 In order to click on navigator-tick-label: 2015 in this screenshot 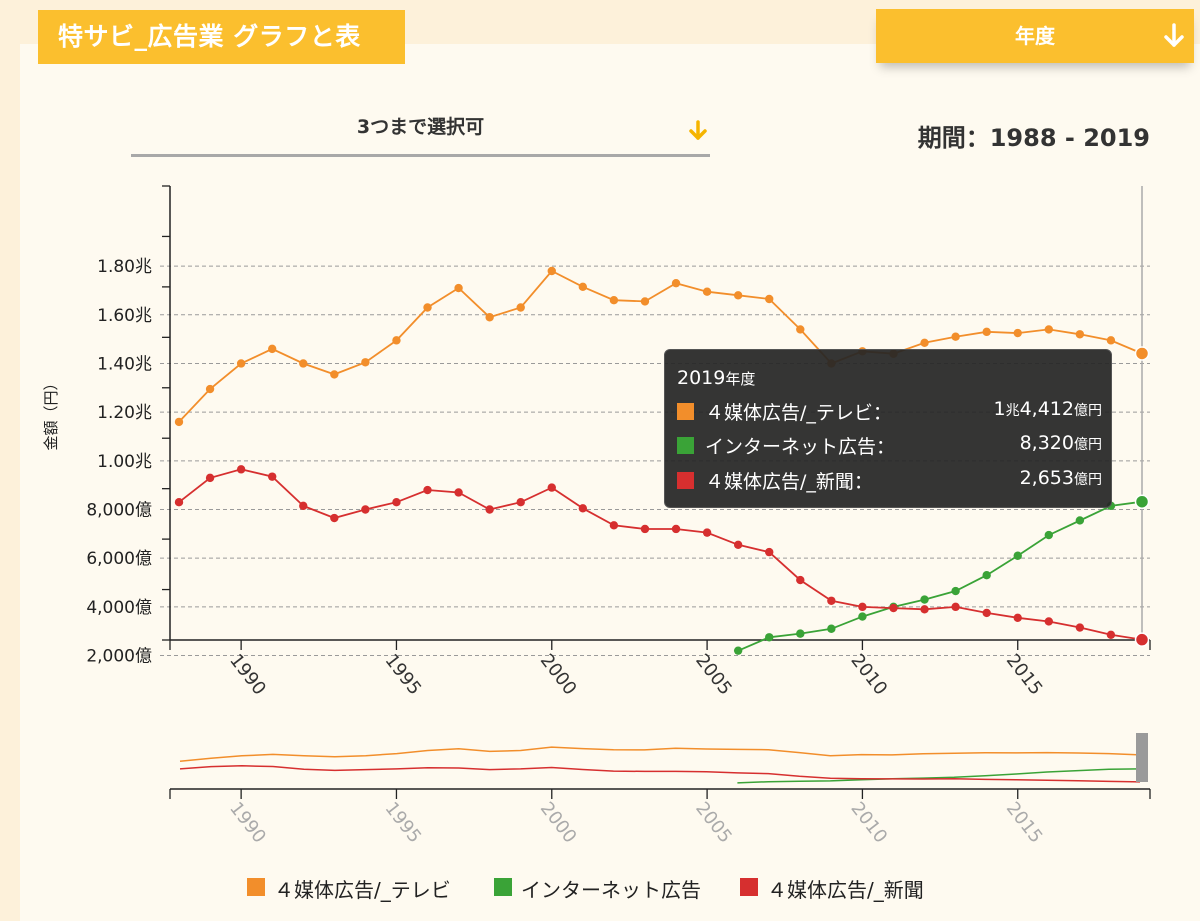, I will do `click(1024, 822)`.